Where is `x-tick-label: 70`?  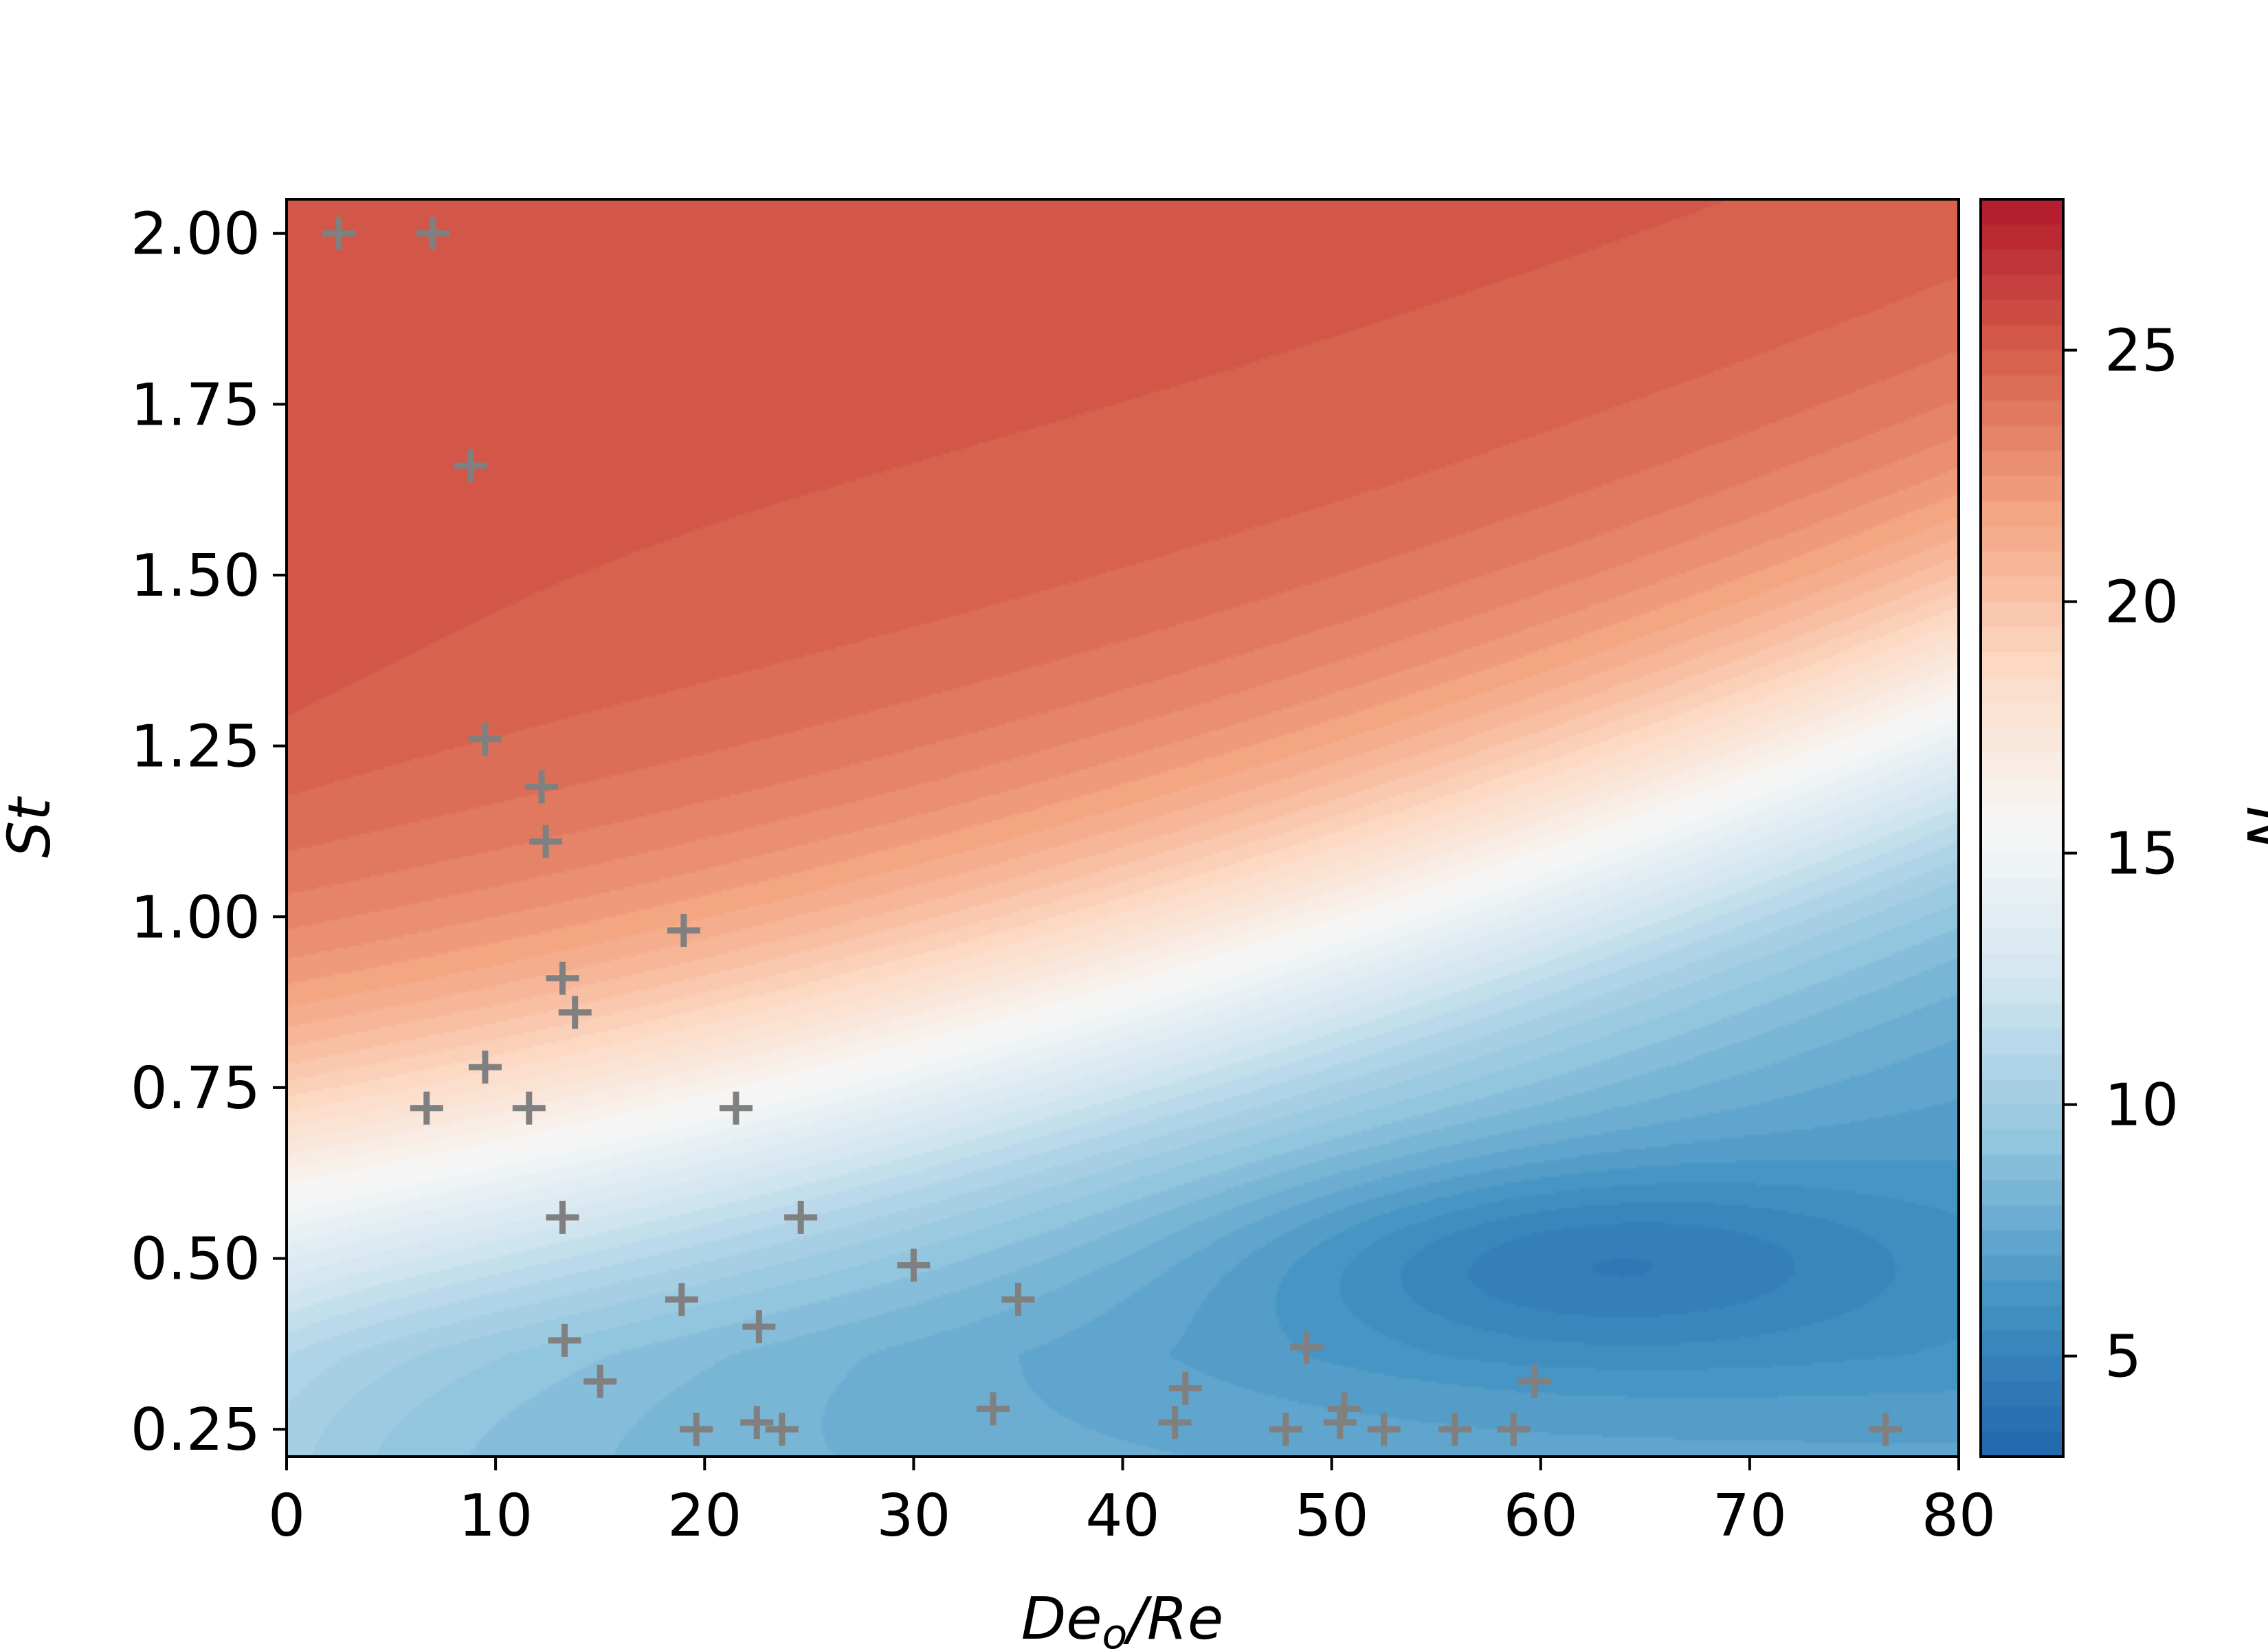 x-tick-label: 70 is located at coordinates (1750, 1516).